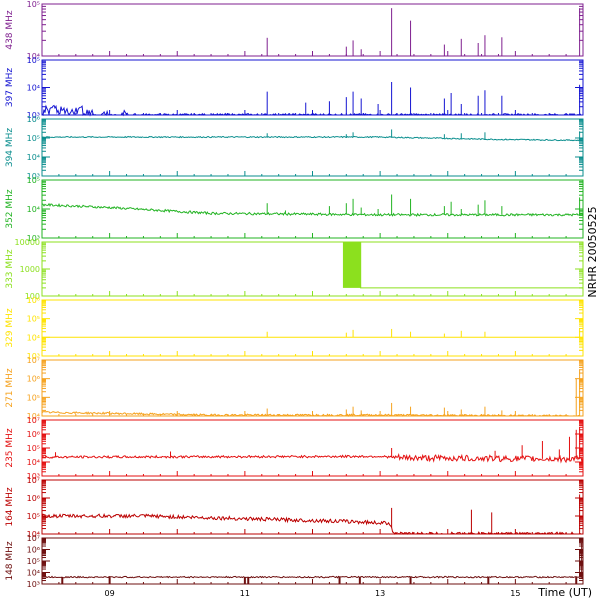 This screenshot has width=600, height=600. Describe the element at coordinates (380, 593) in the screenshot. I see `x-tick-label: 13` at that location.